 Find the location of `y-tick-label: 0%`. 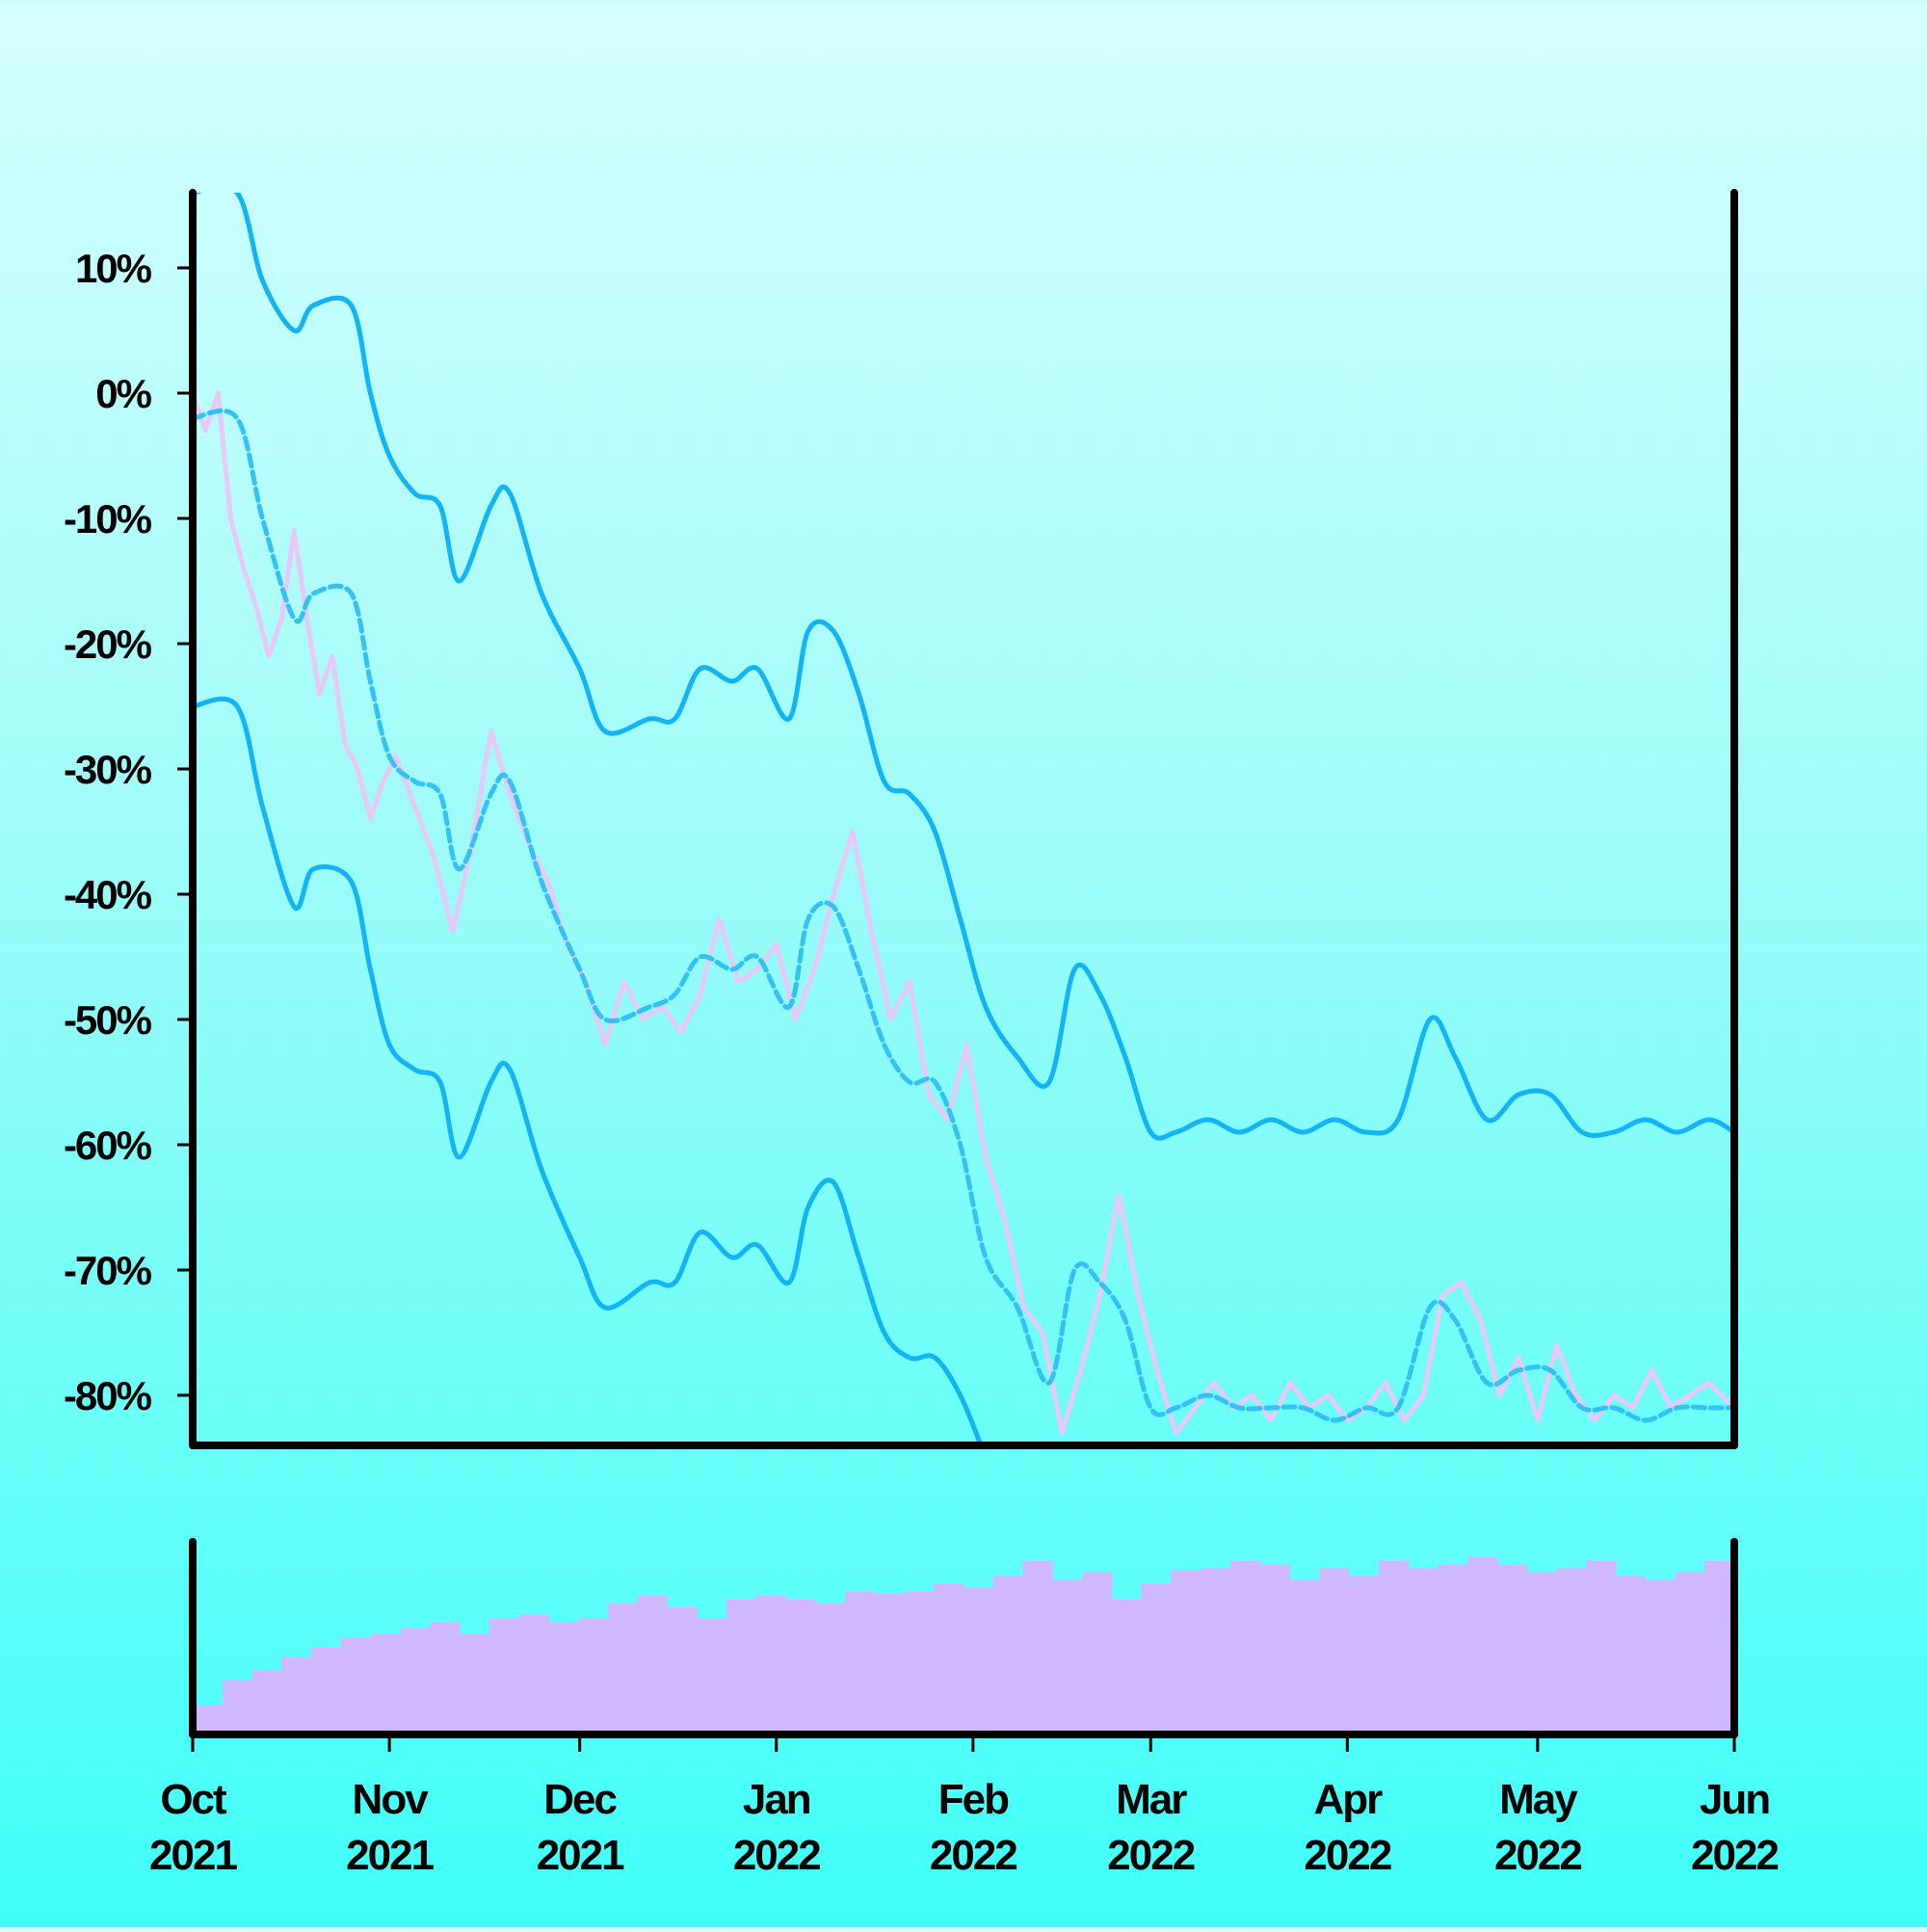

y-tick-label: 0% is located at coordinates (123, 393).